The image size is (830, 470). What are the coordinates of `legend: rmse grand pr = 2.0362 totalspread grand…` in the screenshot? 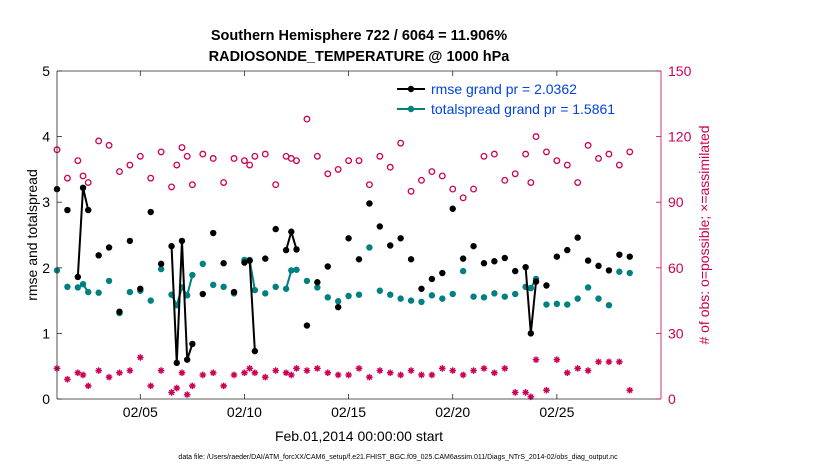 It's located at (506, 99).